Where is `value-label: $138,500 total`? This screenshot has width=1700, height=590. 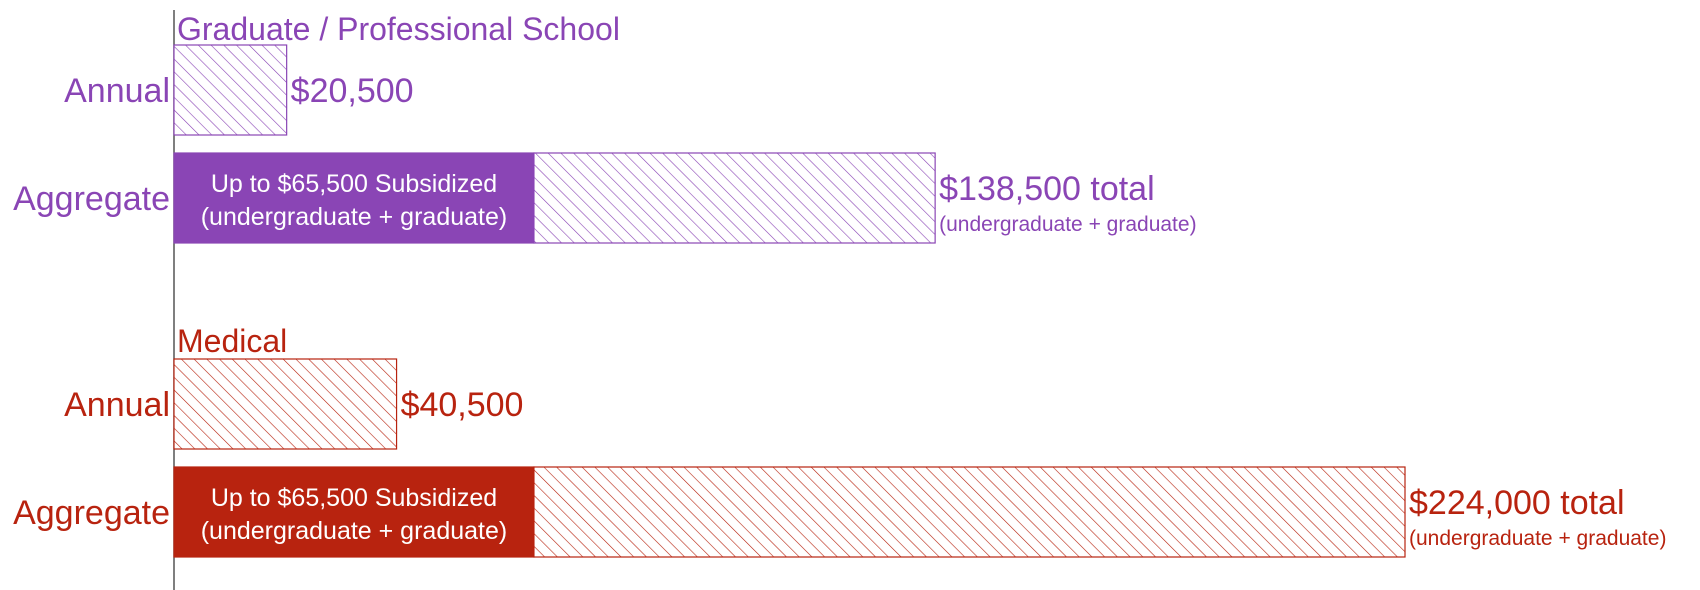
value-label: $138,500 total is located at coordinates (1047, 189).